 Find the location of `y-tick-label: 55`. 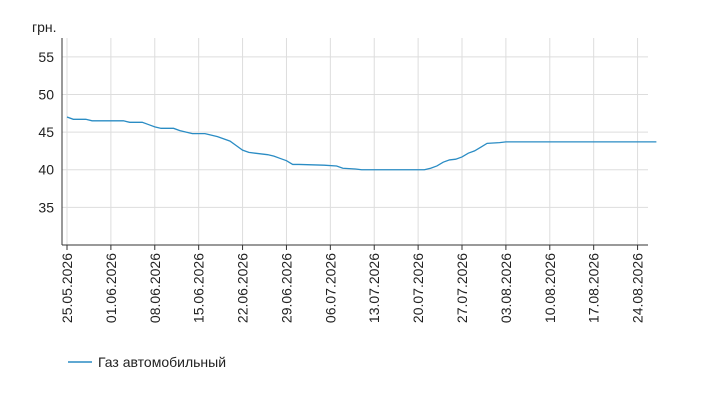

y-tick-label: 55 is located at coordinates (46, 57).